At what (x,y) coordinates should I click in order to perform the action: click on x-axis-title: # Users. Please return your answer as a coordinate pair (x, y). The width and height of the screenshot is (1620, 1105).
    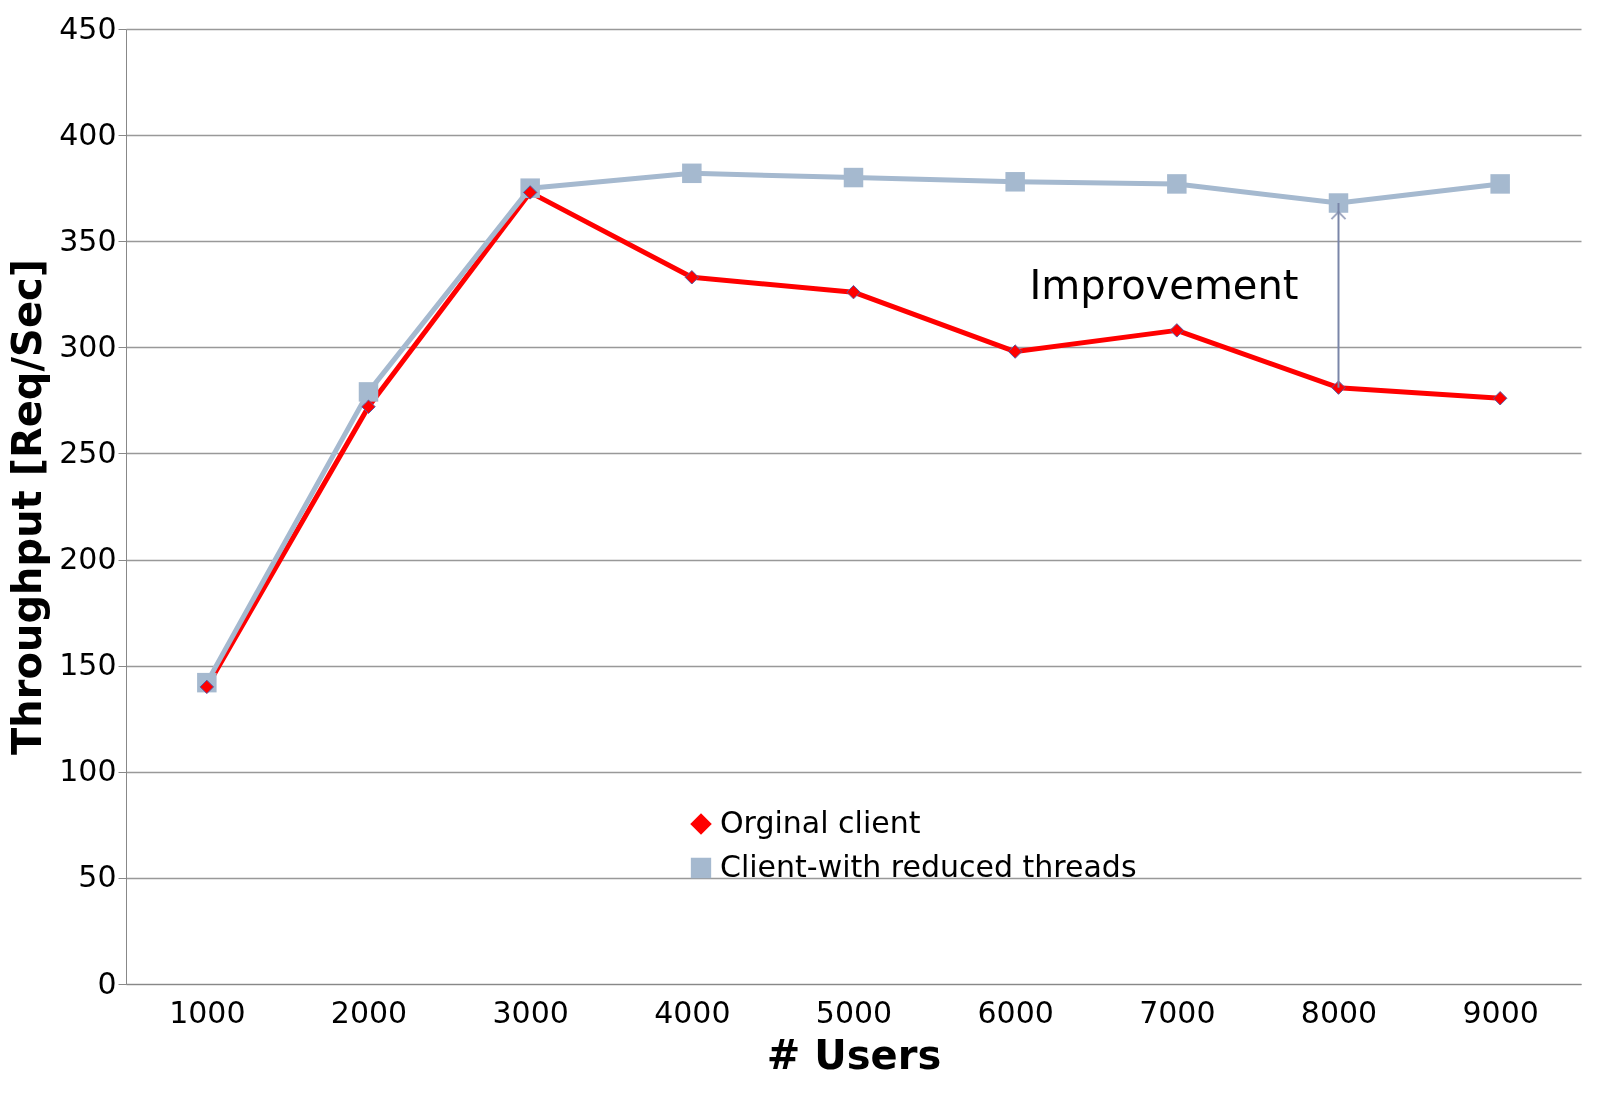
    Looking at the image, I should click on (854, 1054).